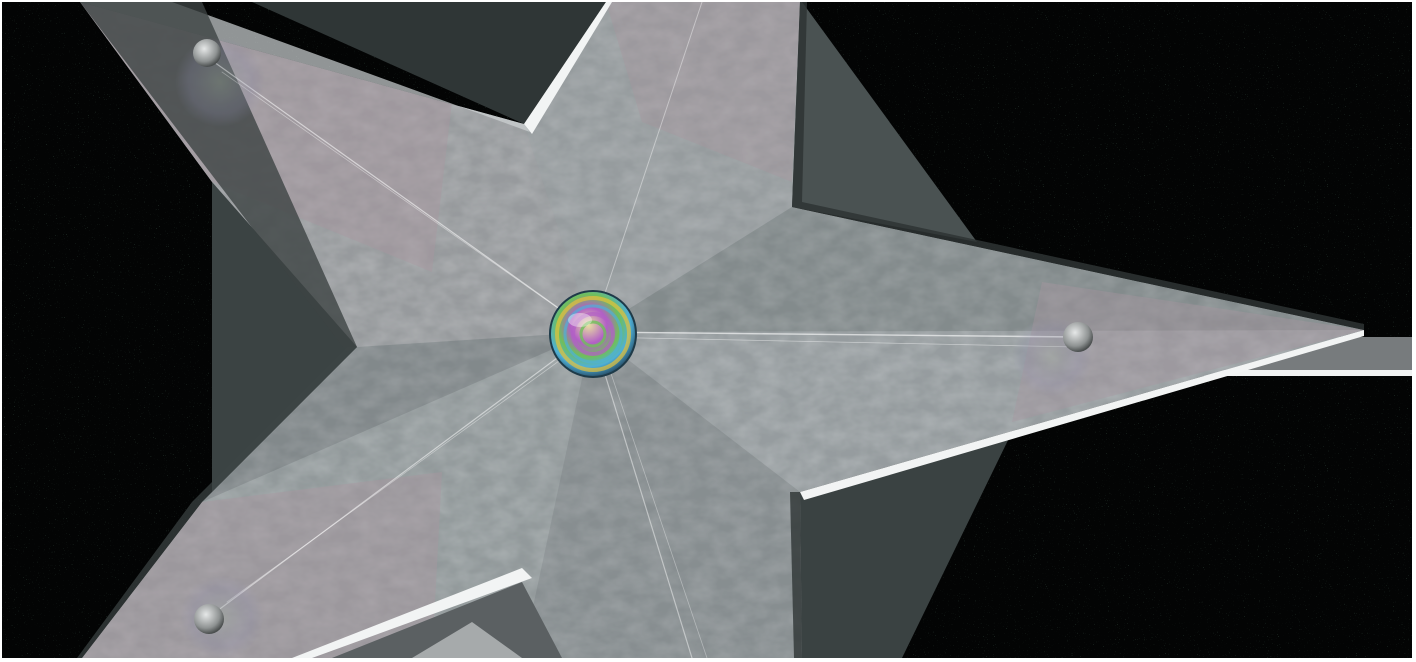  I want to click on peg-right, so click(1078, 337).